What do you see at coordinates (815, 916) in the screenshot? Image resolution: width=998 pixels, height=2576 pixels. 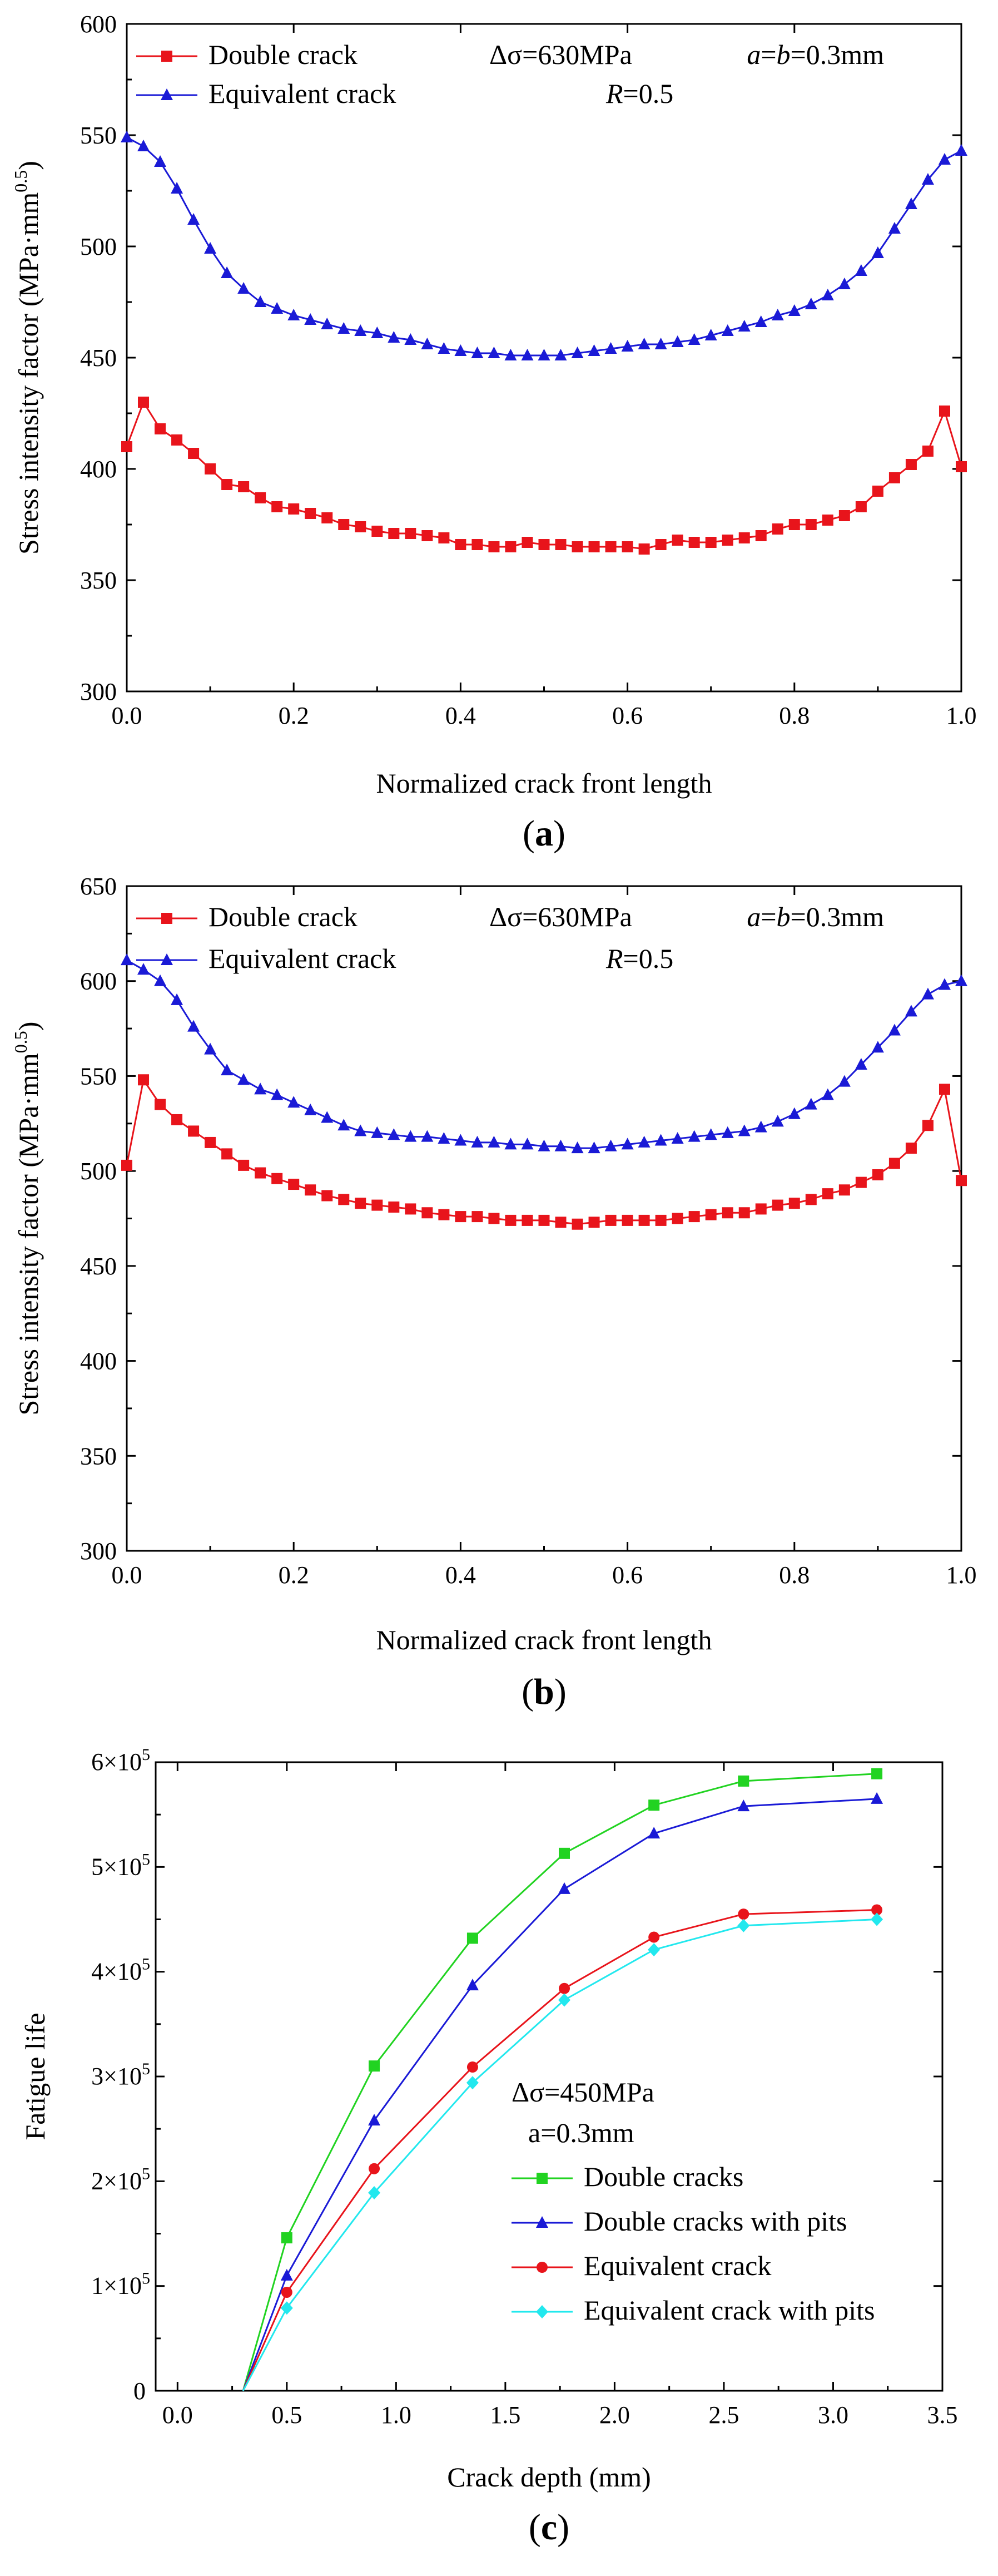 I see `crack-size-annotation: a=b=0.3mm` at bounding box center [815, 916].